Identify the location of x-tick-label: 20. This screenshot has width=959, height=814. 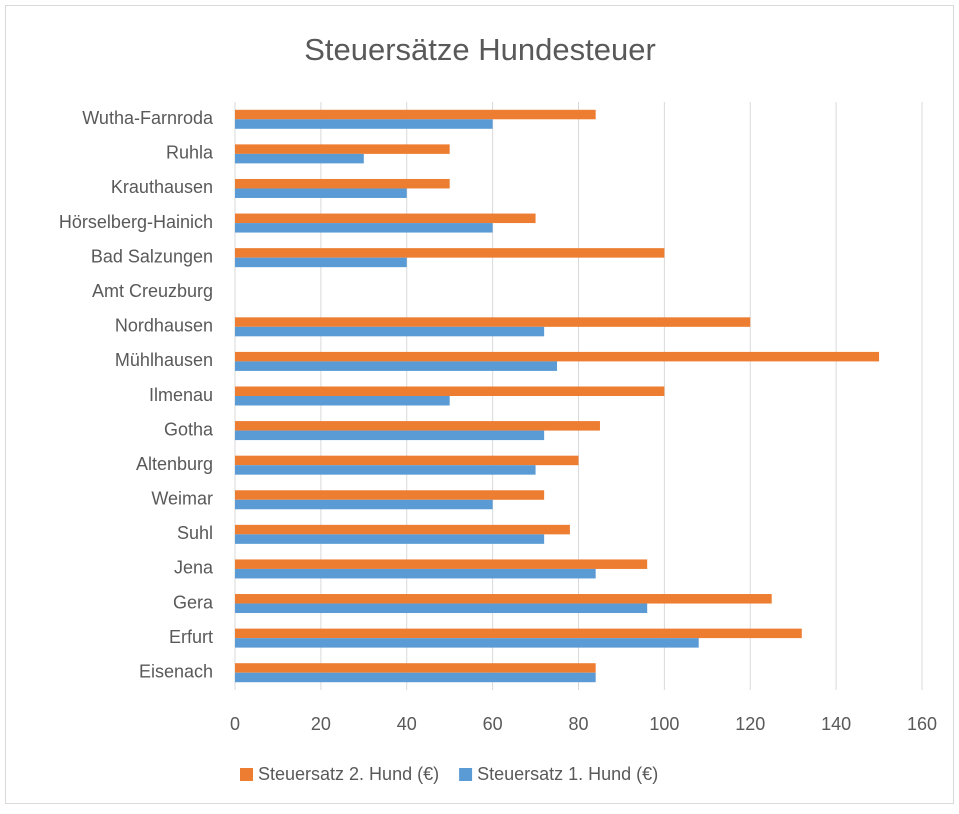
(321, 724).